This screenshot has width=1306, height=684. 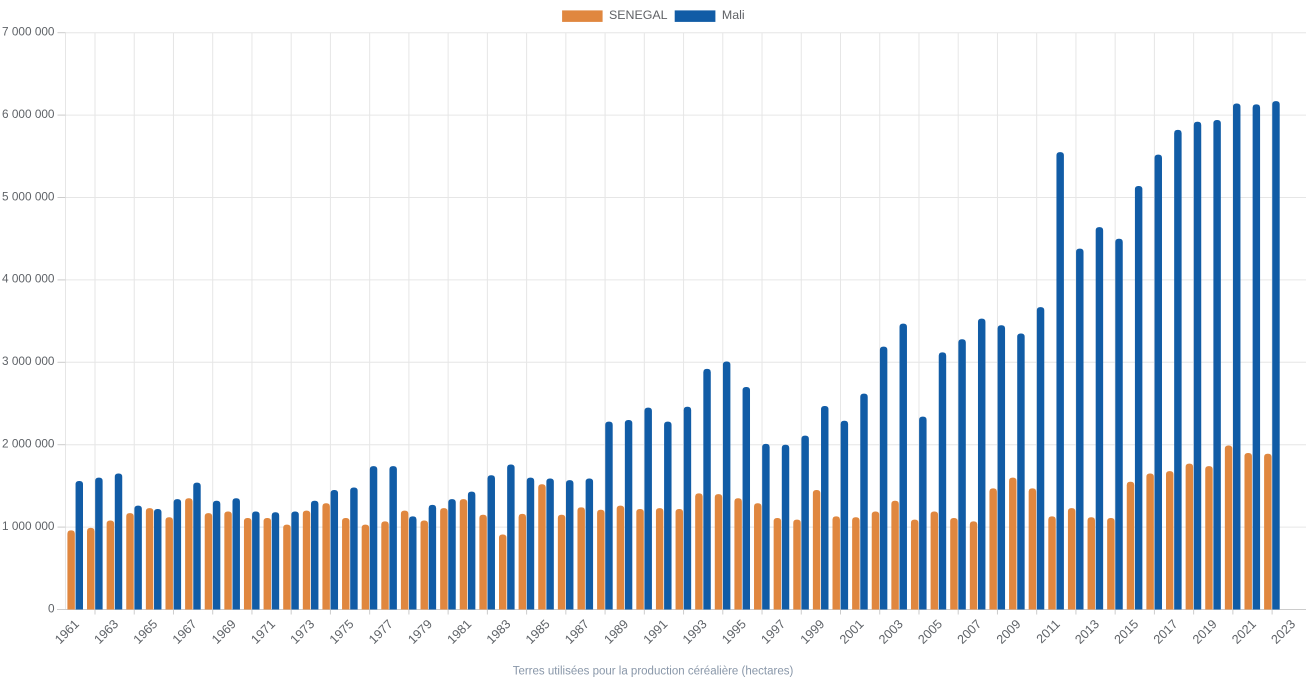 I want to click on svg-text: 1967, so click(x=185, y=632).